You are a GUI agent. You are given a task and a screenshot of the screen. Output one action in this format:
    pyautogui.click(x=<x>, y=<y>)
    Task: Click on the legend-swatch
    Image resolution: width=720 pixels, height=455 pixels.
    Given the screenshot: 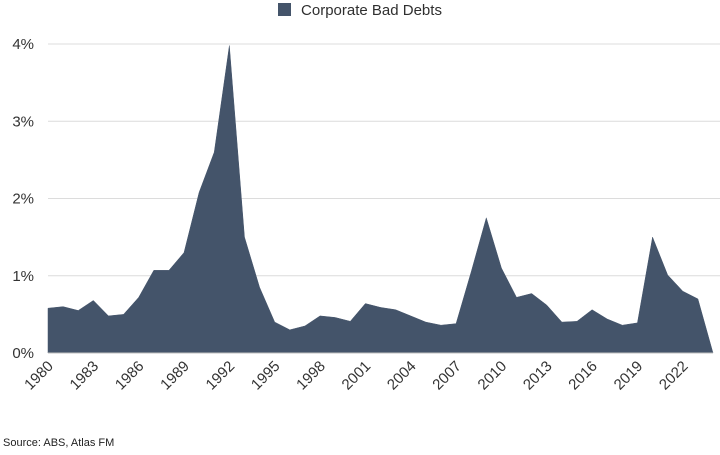 What is the action you would take?
    pyautogui.click(x=285, y=9)
    